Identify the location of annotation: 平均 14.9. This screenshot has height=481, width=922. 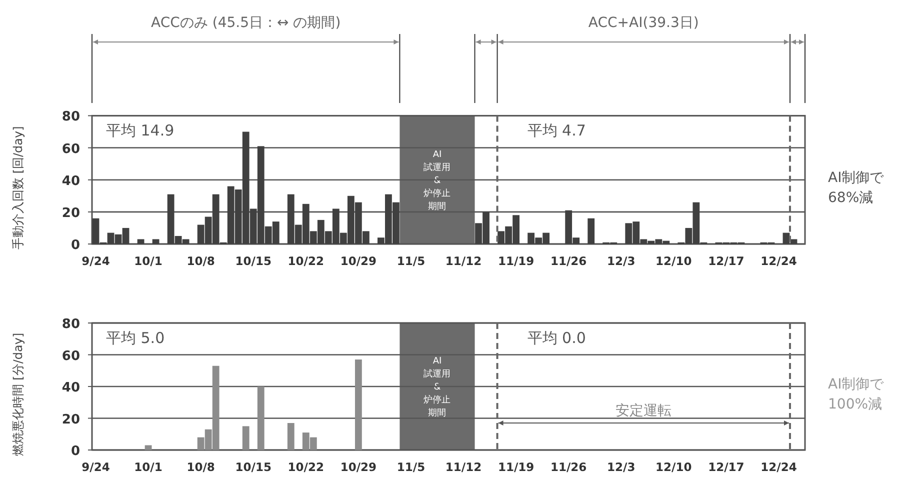
(140, 131).